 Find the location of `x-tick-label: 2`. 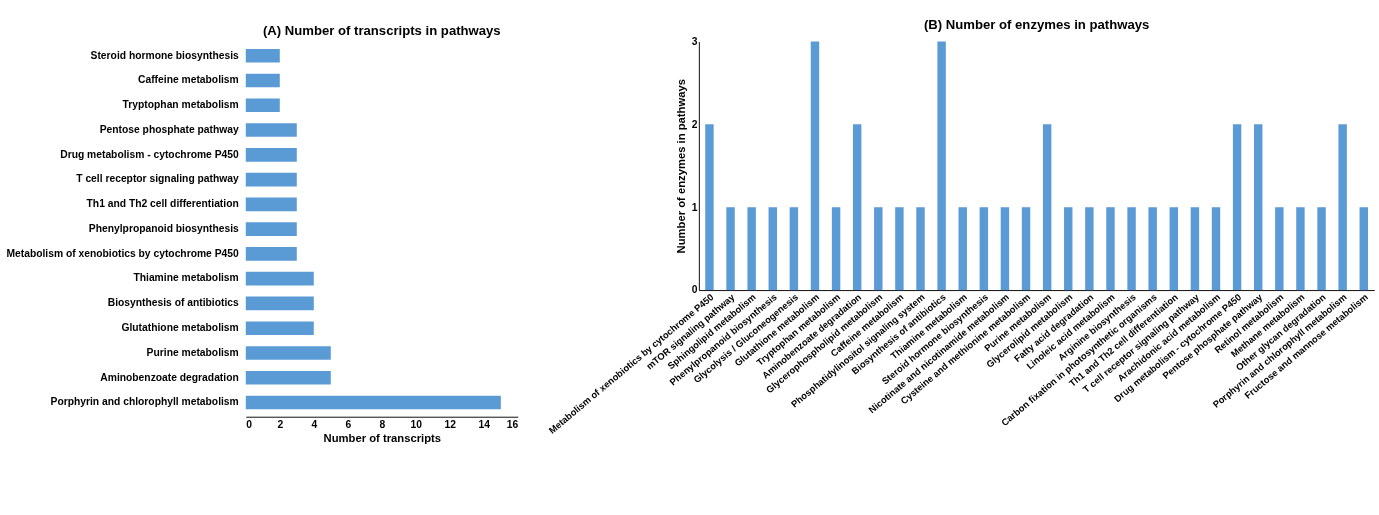

x-tick-label: 2 is located at coordinates (280, 424).